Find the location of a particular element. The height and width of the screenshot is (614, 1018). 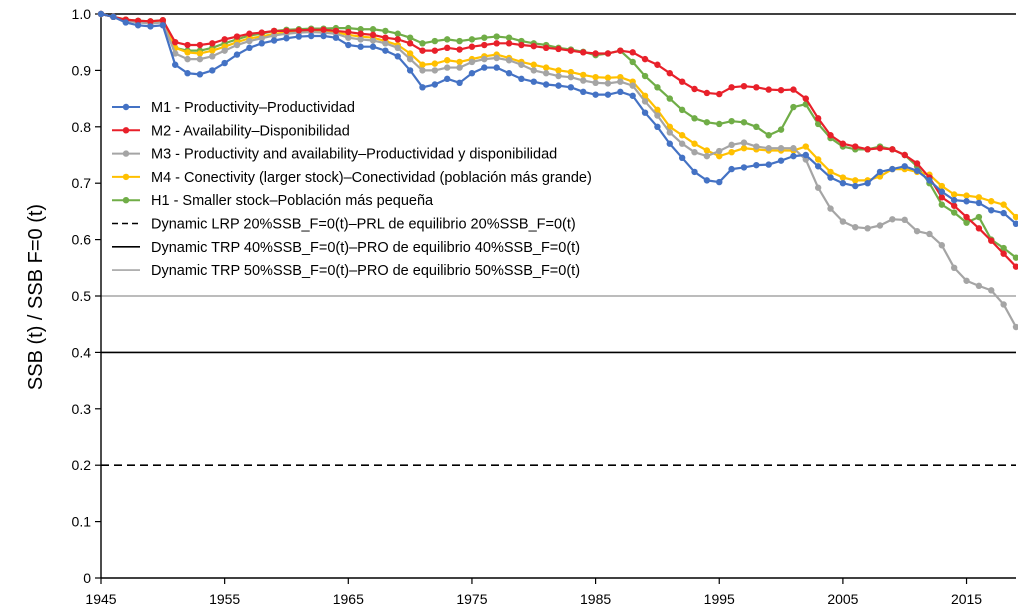

y-tick-label: 0.4 is located at coordinates (82, 352).